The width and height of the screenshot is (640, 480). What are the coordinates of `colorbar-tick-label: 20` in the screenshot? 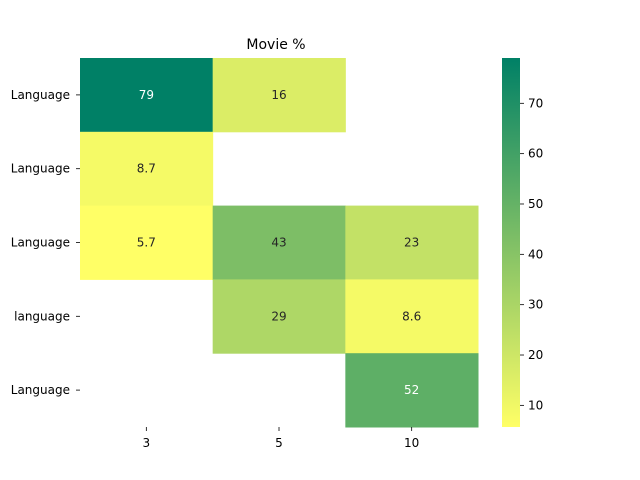 It's located at (535, 355).